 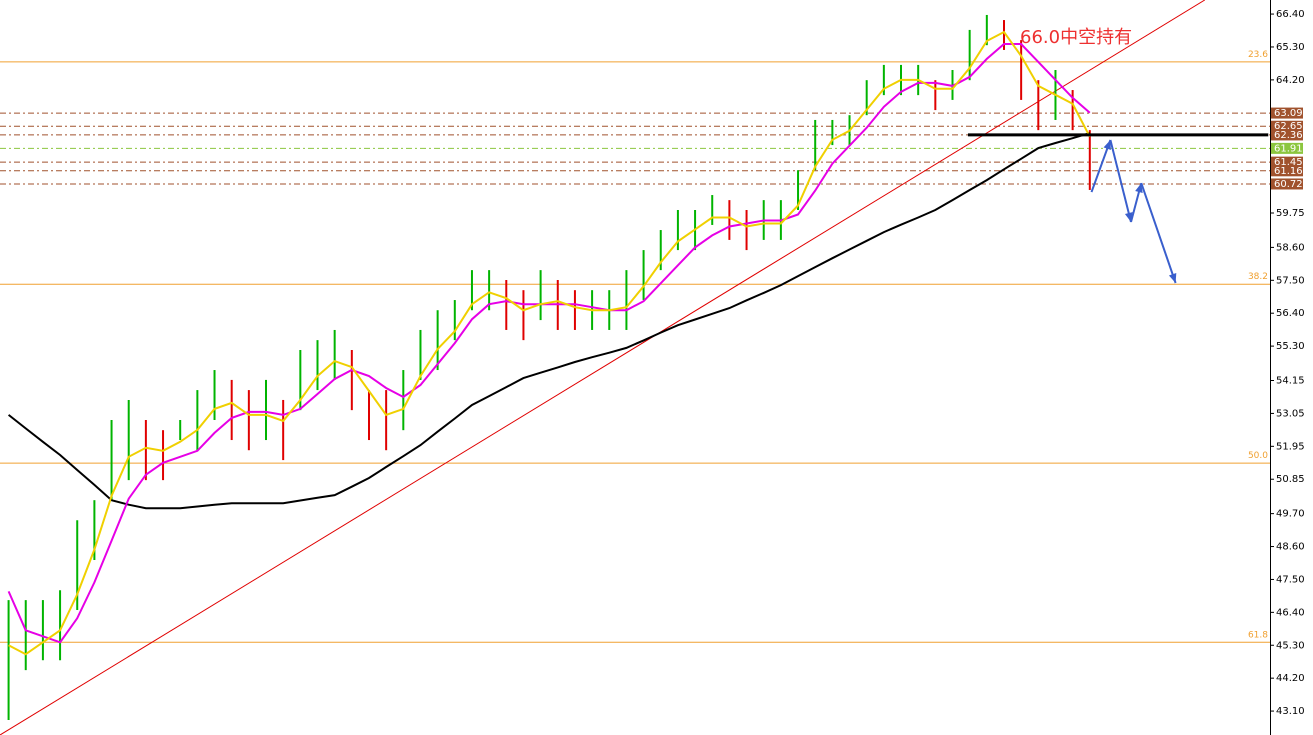 What do you see at coordinates (1290, 547) in the screenshot?
I see `y-tick-label: 48.60` at bounding box center [1290, 547].